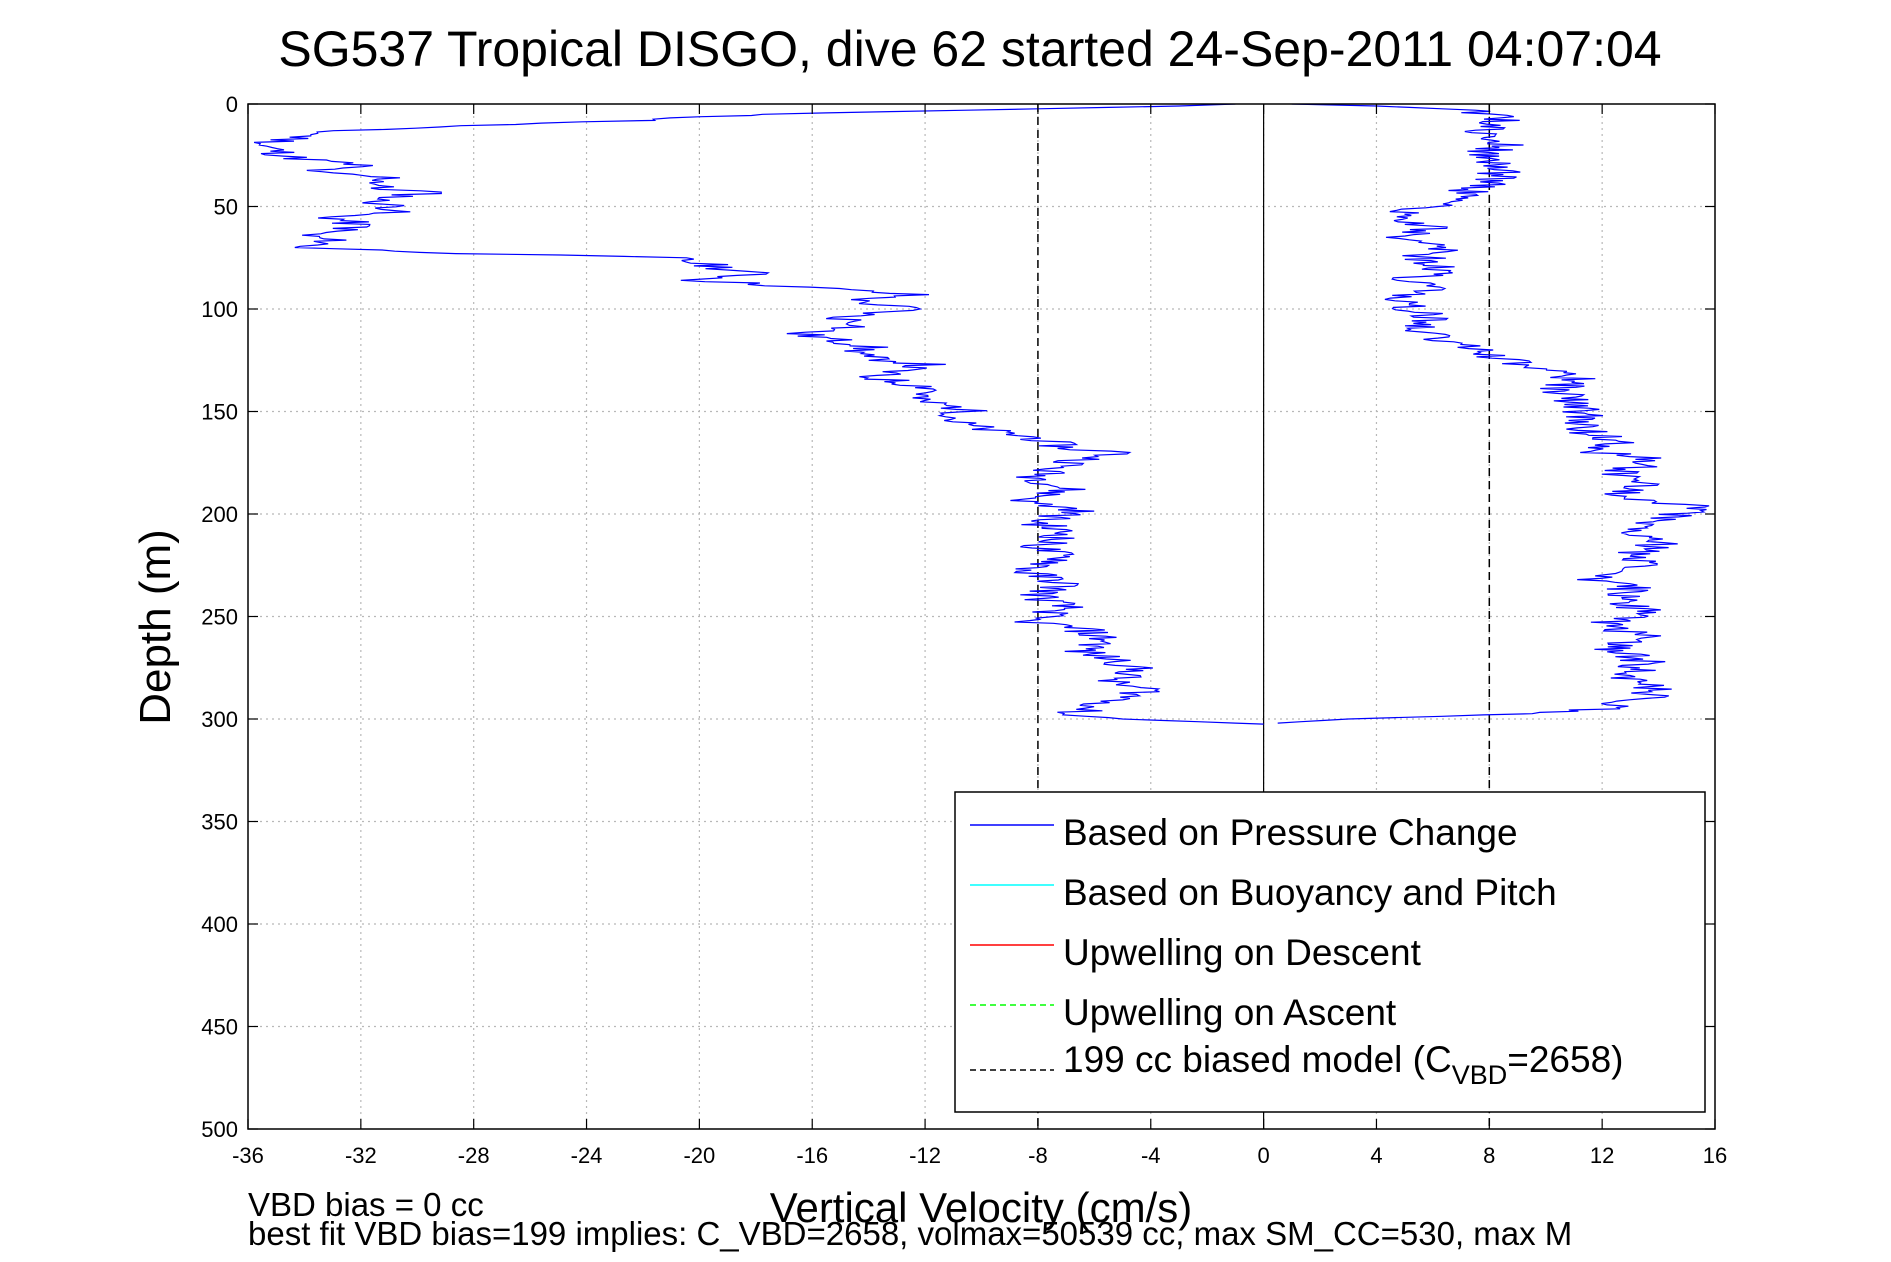  What do you see at coordinates (1602, 1155) in the screenshot?
I see `x-tick-label: 12` at bounding box center [1602, 1155].